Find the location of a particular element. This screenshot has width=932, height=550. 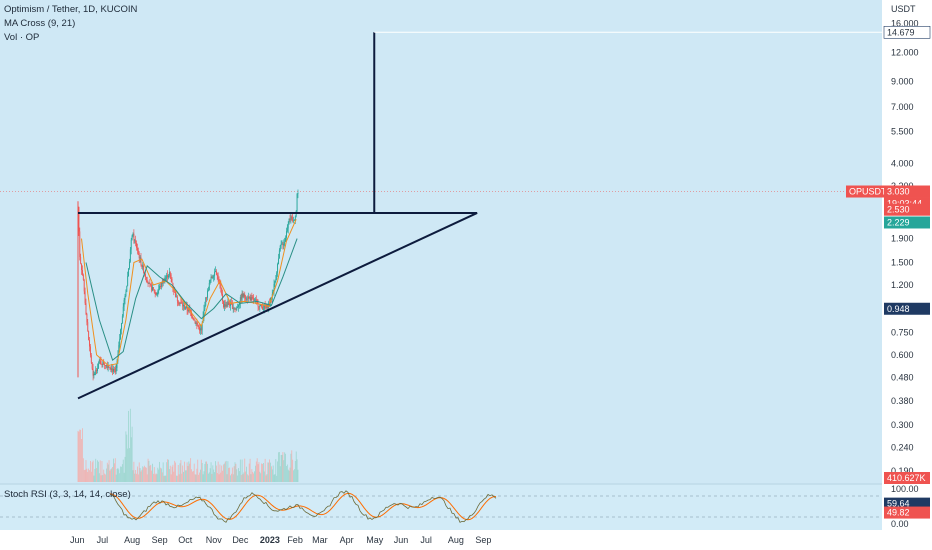

price-tick-label: 1.900 is located at coordinates (902, 239).